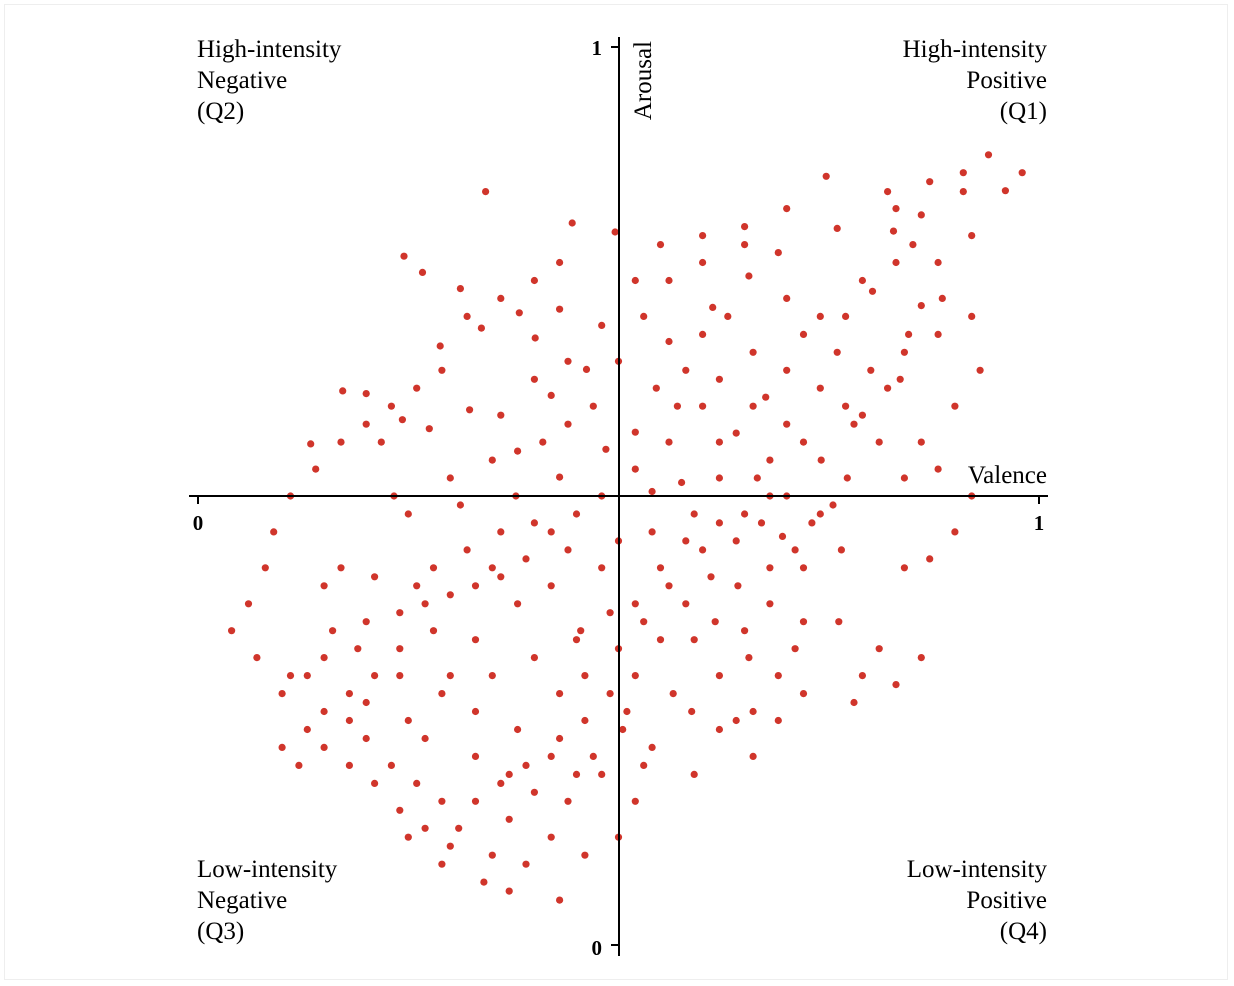 Image resolution: width=1234 pixels, height=986 pixels. Describe the element at coordinates (242, 80) in the screenshot. I see `quadrant-label-q2-line2: Negative` at that location.